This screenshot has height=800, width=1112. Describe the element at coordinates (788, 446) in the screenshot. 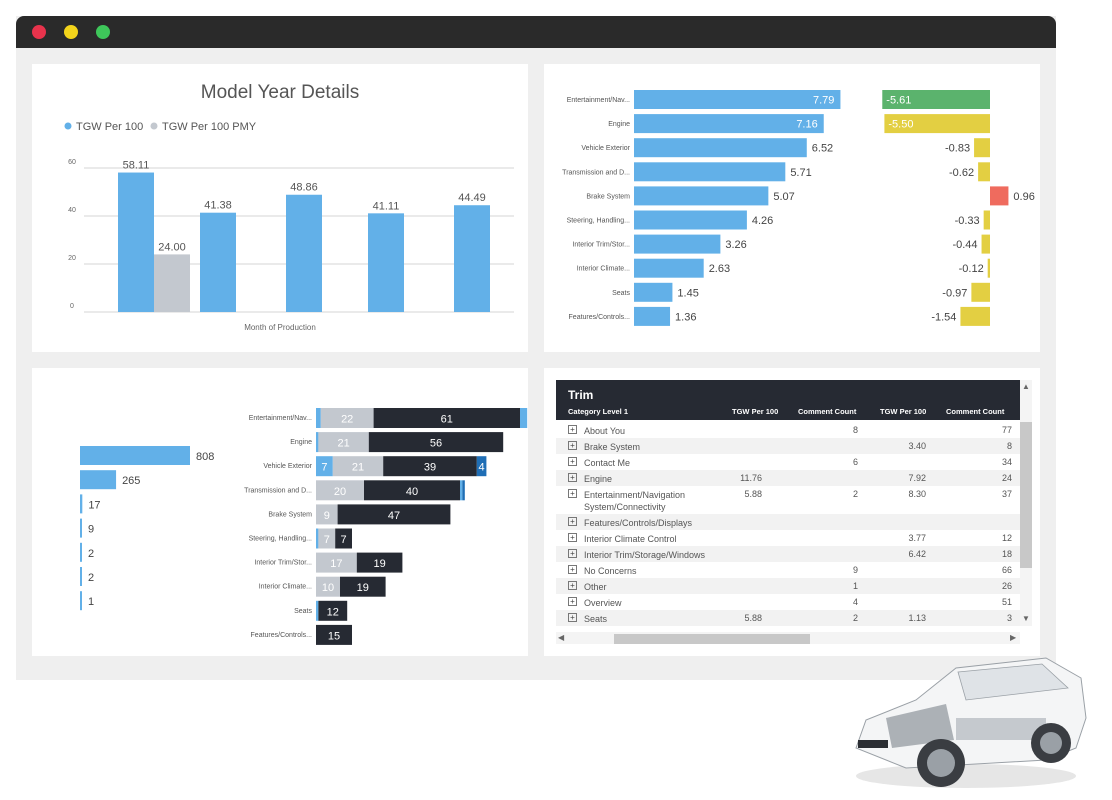

I see `table-row: + Brake System 3.40 8` at that location.